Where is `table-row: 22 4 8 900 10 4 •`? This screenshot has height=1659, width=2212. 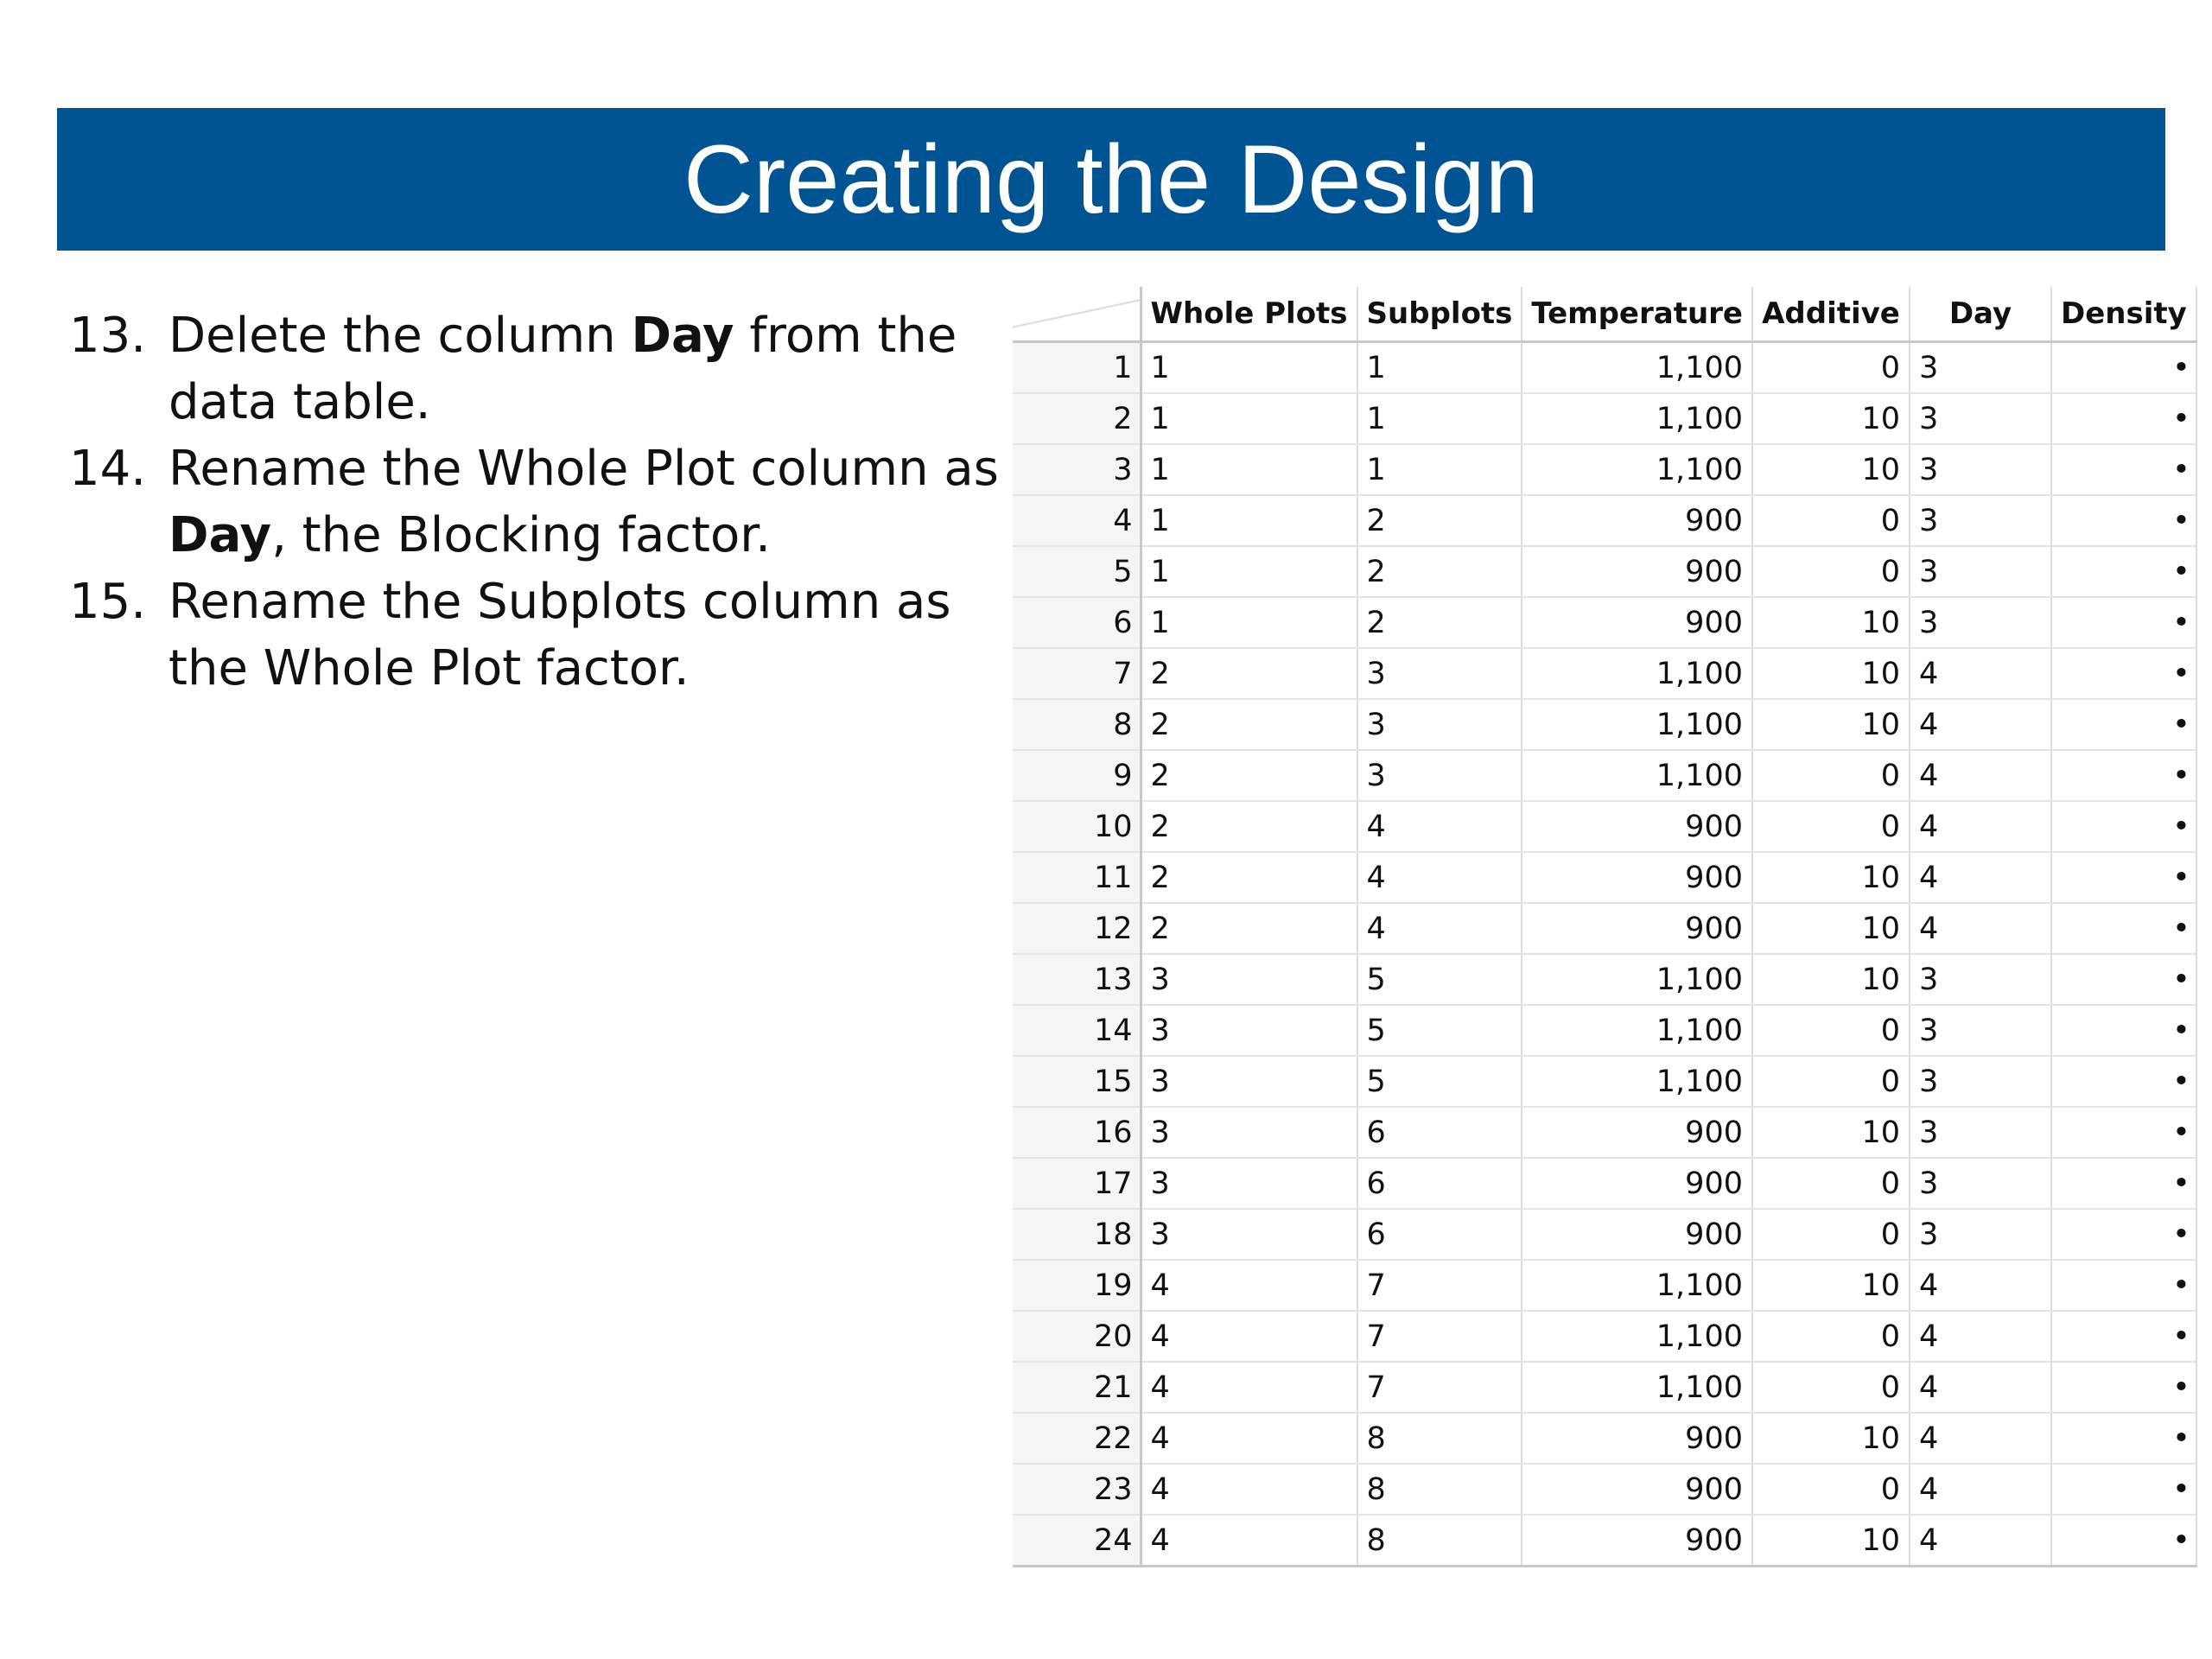
table-row: 22 4 8 900 10 4 • is located at coordinates (1605, 1439).